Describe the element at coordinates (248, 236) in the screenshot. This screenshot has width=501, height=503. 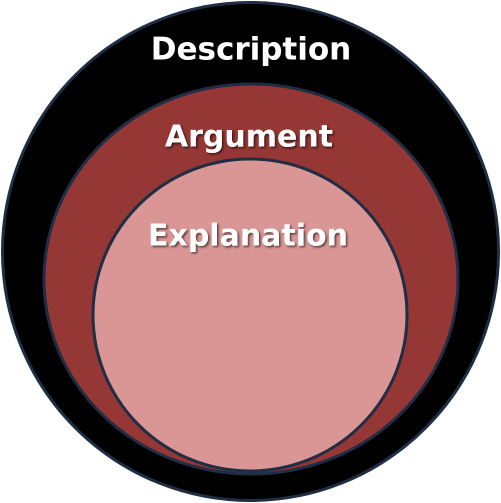
I see `inner-circle-label: Explanation` at that location.